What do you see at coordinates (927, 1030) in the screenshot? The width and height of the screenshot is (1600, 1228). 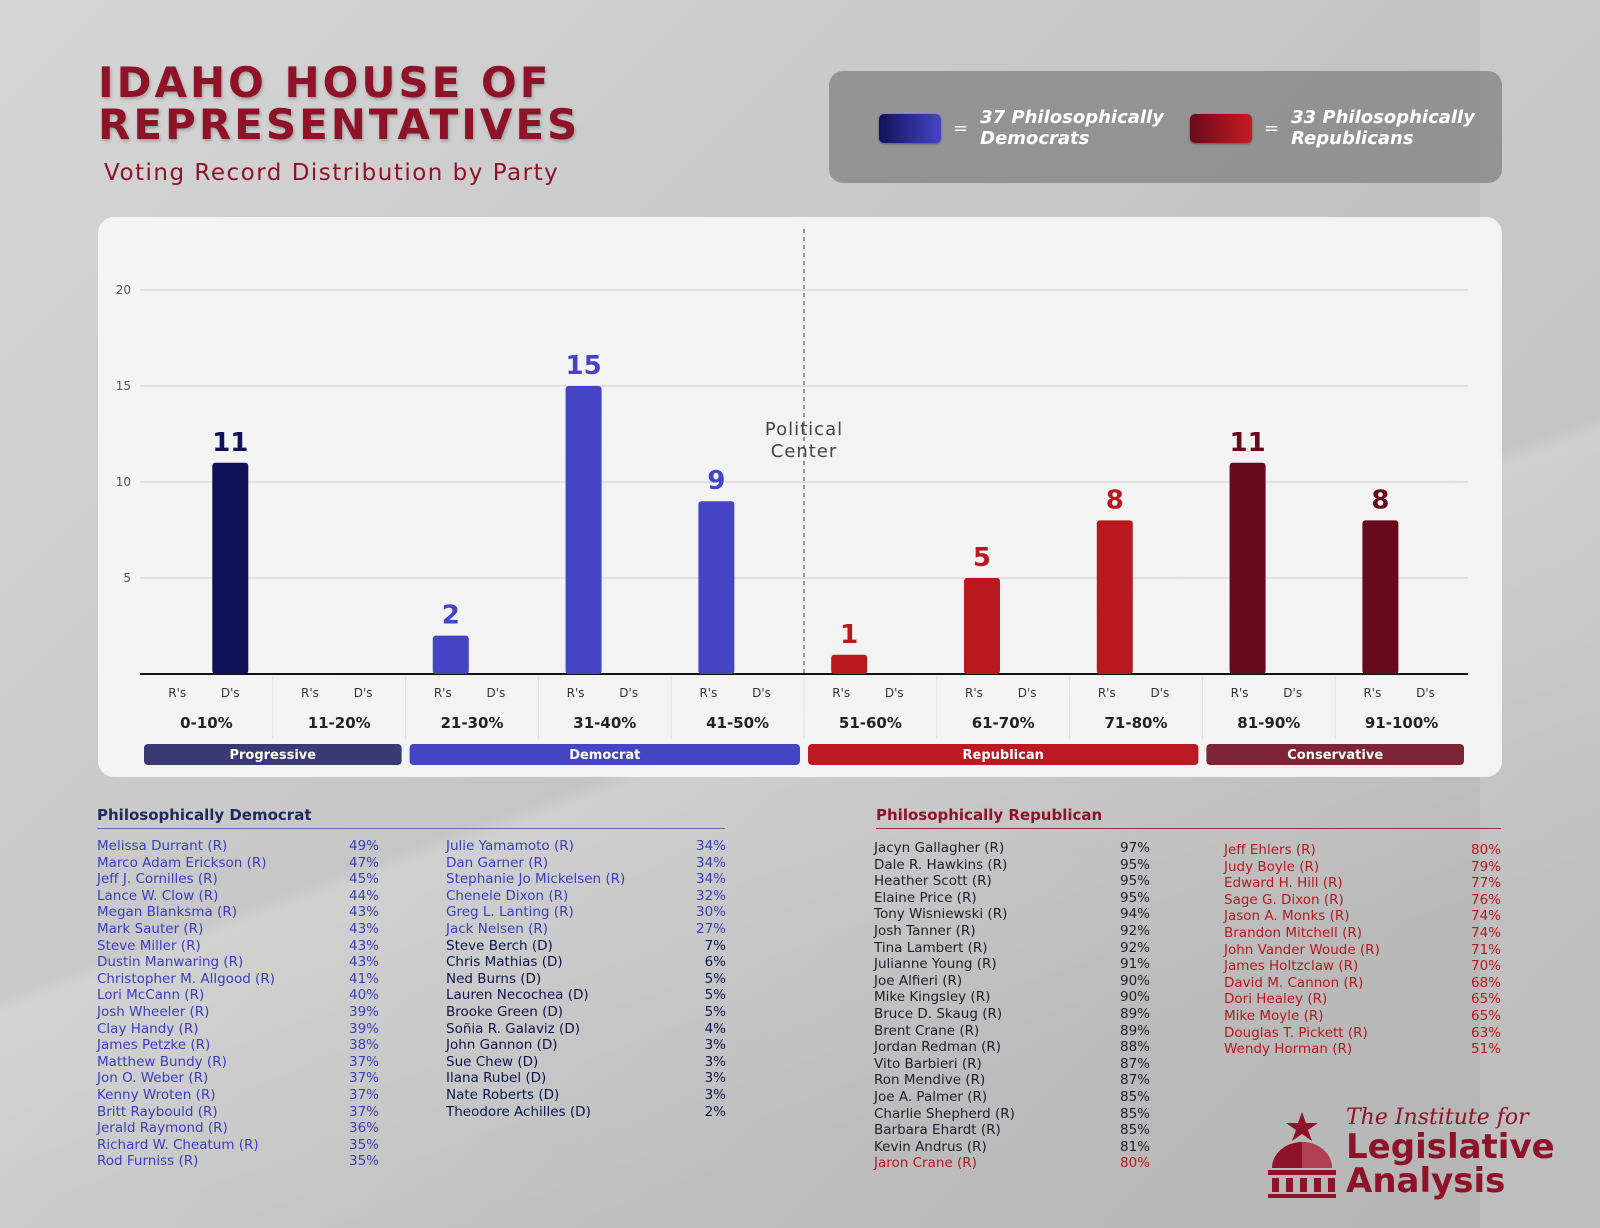 I see `member-name: Brent Crane (R)` at bounding box center [927, 1030].